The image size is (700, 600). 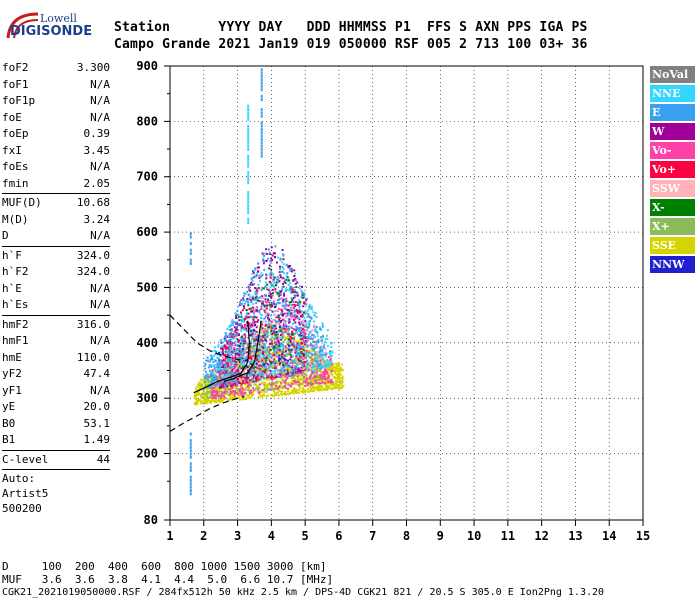 What do you see at coordinates (56, 424) in the screenshot?
I see `param-row: B0 53.1` at bounding box center [56, 424].